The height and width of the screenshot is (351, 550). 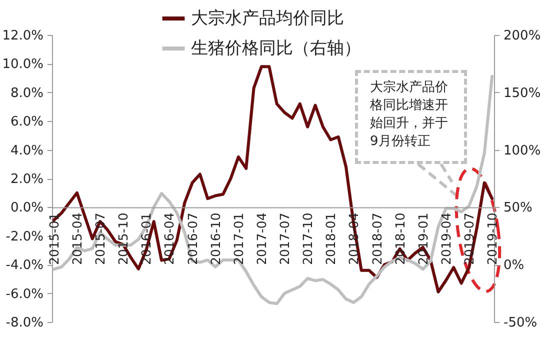 What do you see at coordinates (25, 236) in the screenshot?
I see `y-tick-label: -2.0%` at bounding box center [25, 236].